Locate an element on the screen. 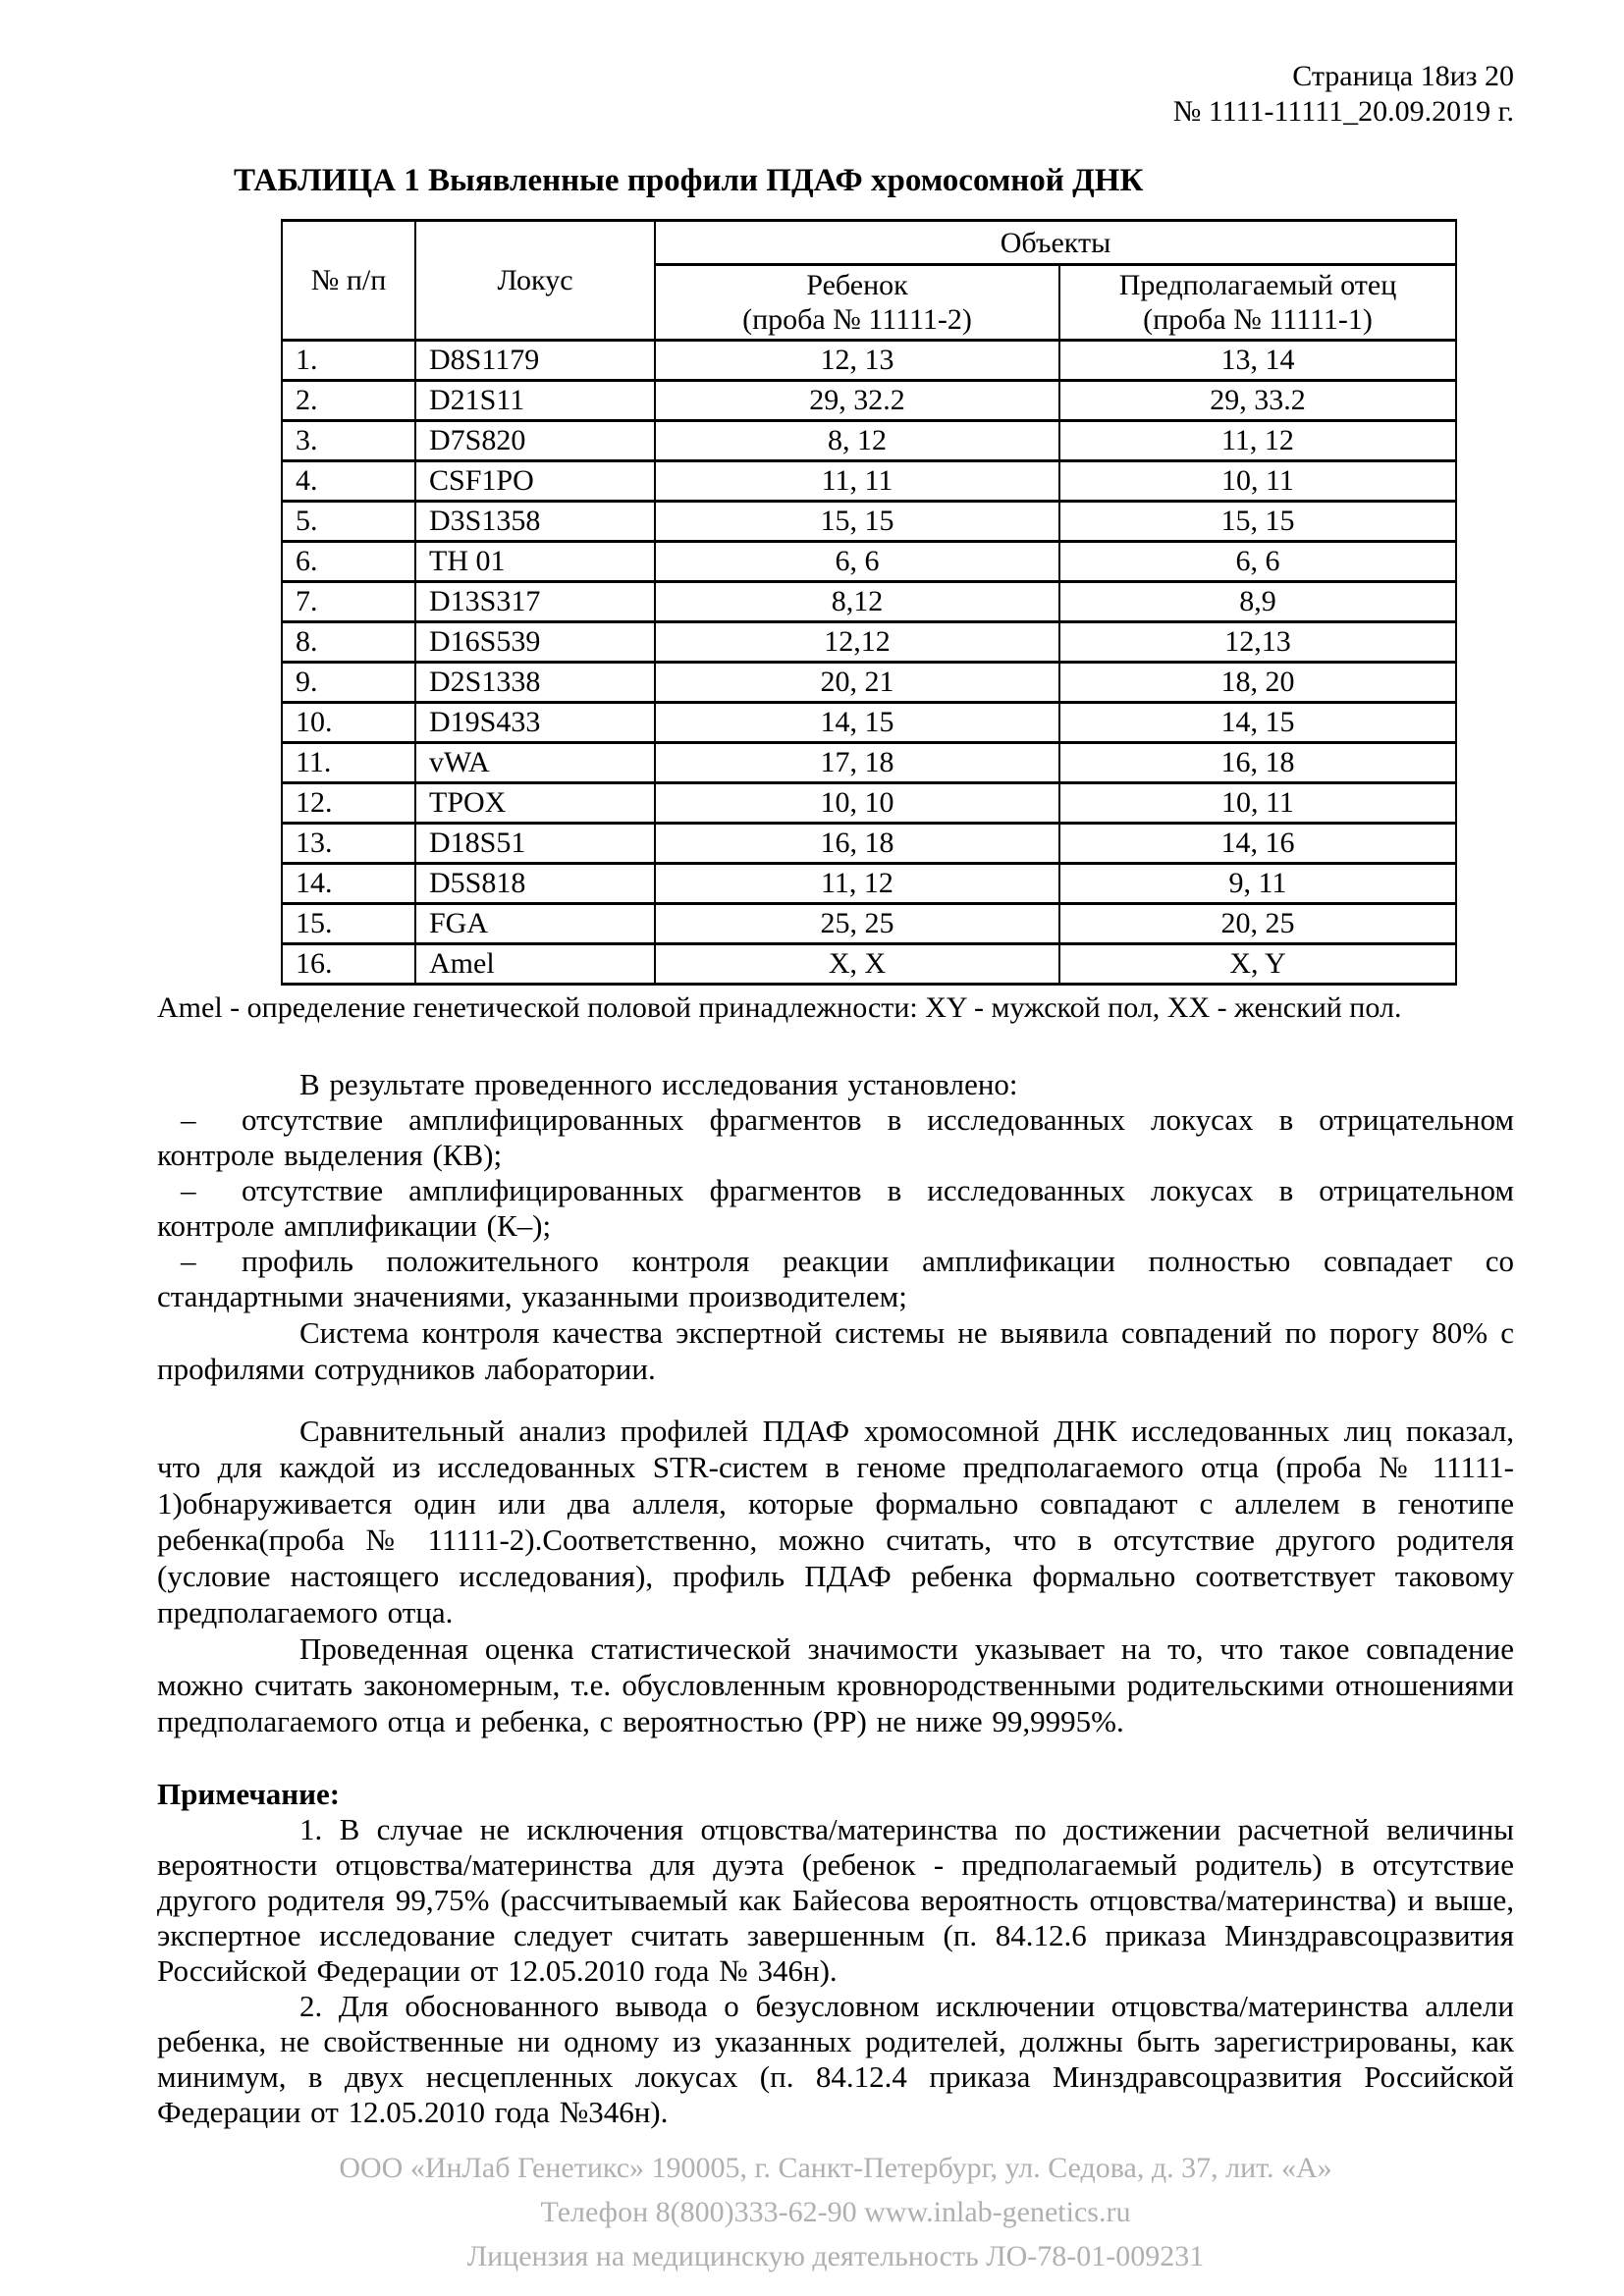 This screenshot has width=1624, height=2296. cell-locus: D2S1338 is located at coordinates (535, 682).